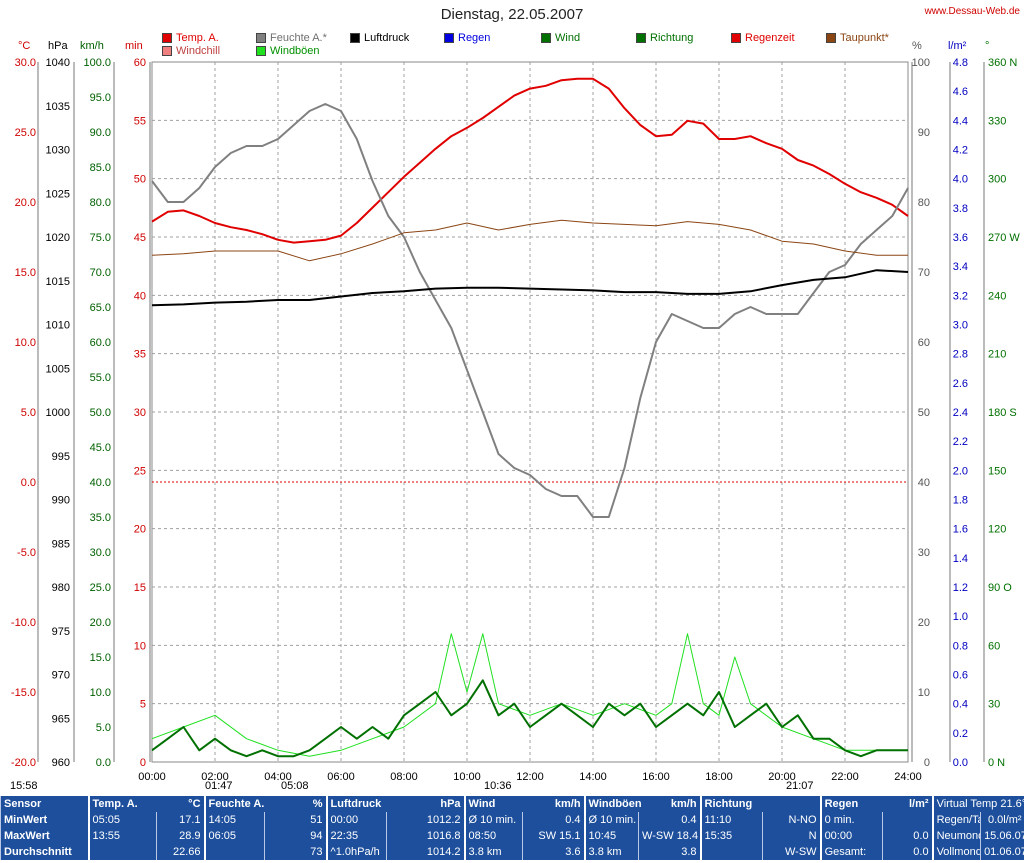  Describe the element at coordinates (25, 273) in the screenshot. I see `temp-tick: 15.0` at that location.